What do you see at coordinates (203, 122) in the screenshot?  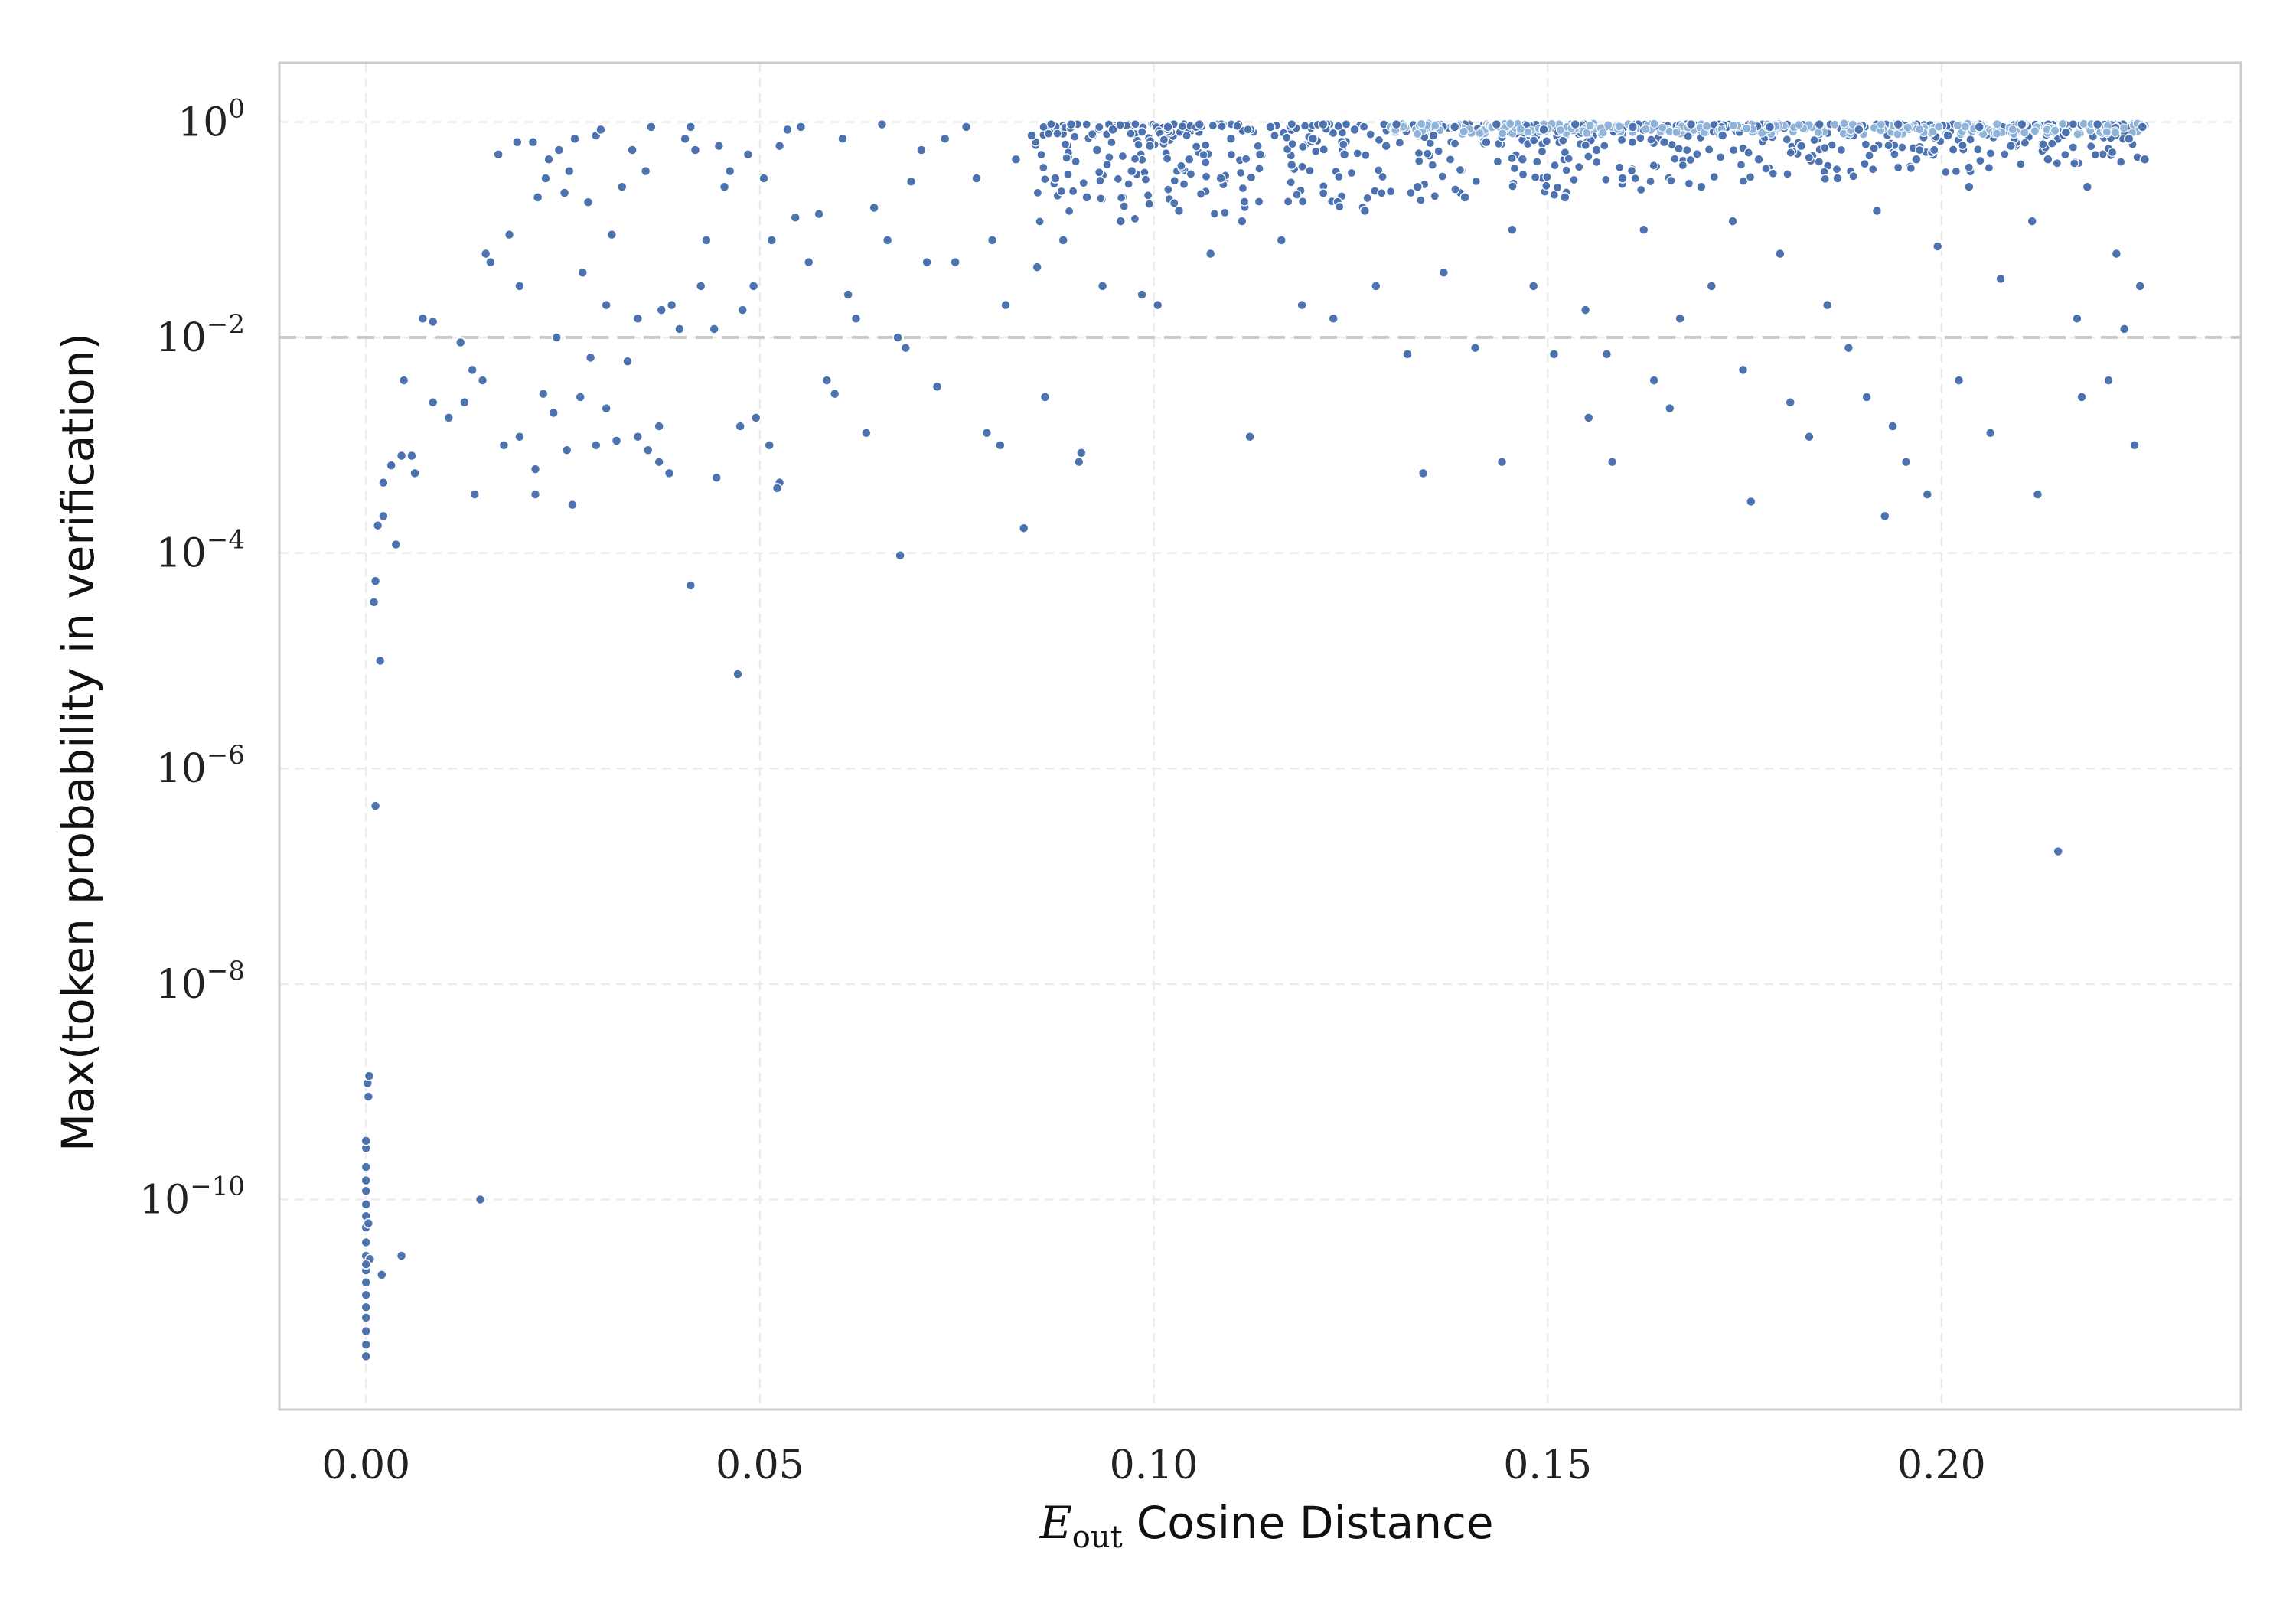 I see `y-tick-base: 10` at bounding box center [203, 122].